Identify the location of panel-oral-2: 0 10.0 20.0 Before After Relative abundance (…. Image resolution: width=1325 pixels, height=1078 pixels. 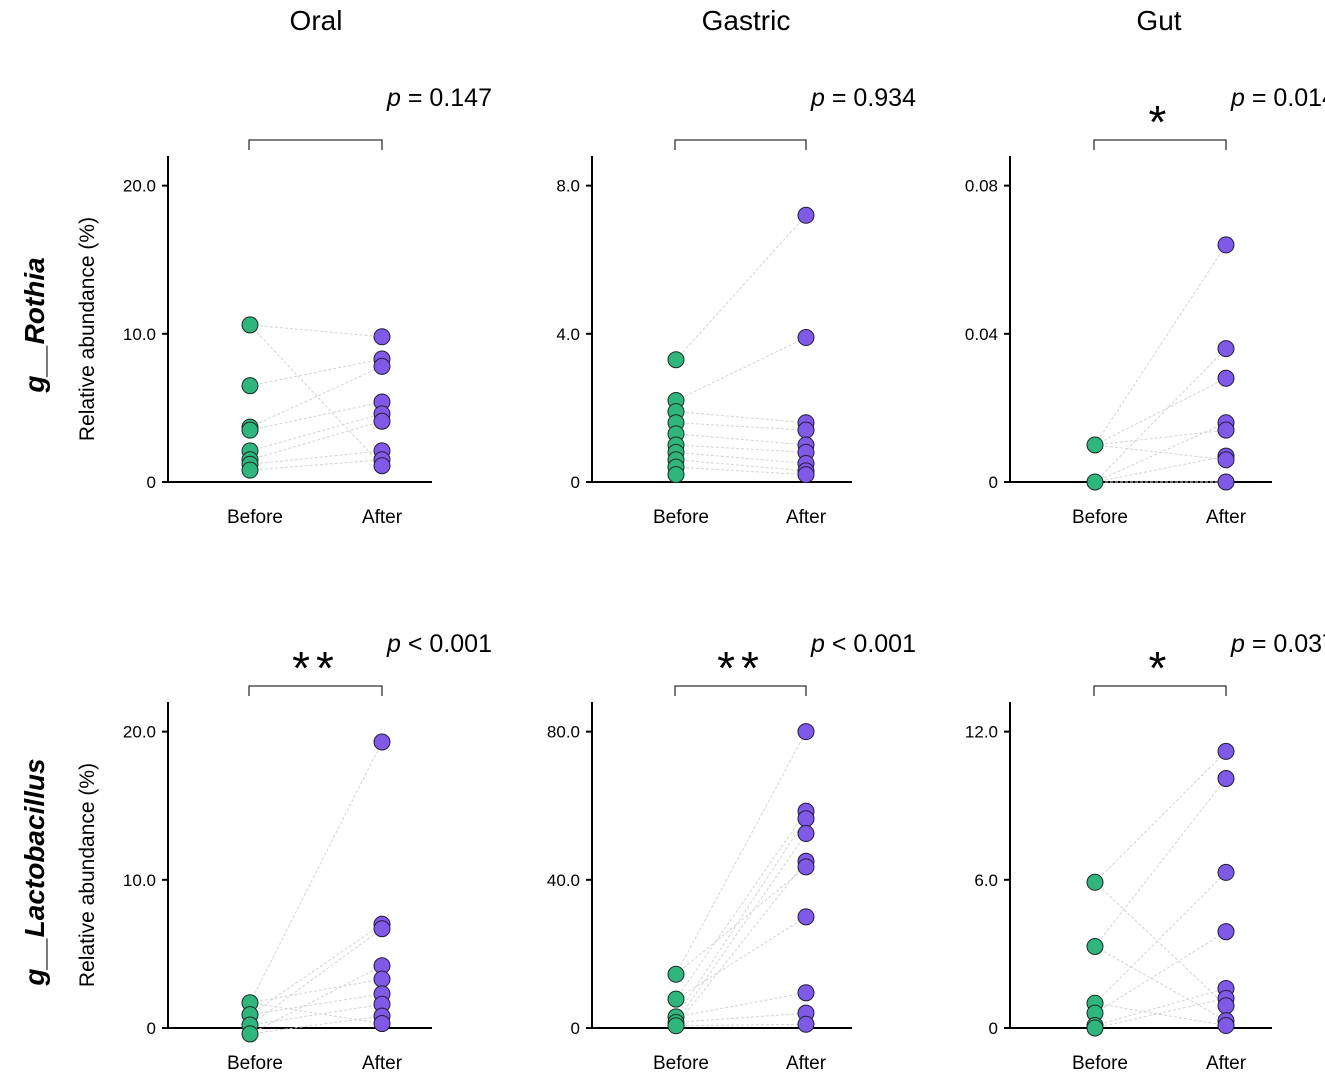
(284, 852).